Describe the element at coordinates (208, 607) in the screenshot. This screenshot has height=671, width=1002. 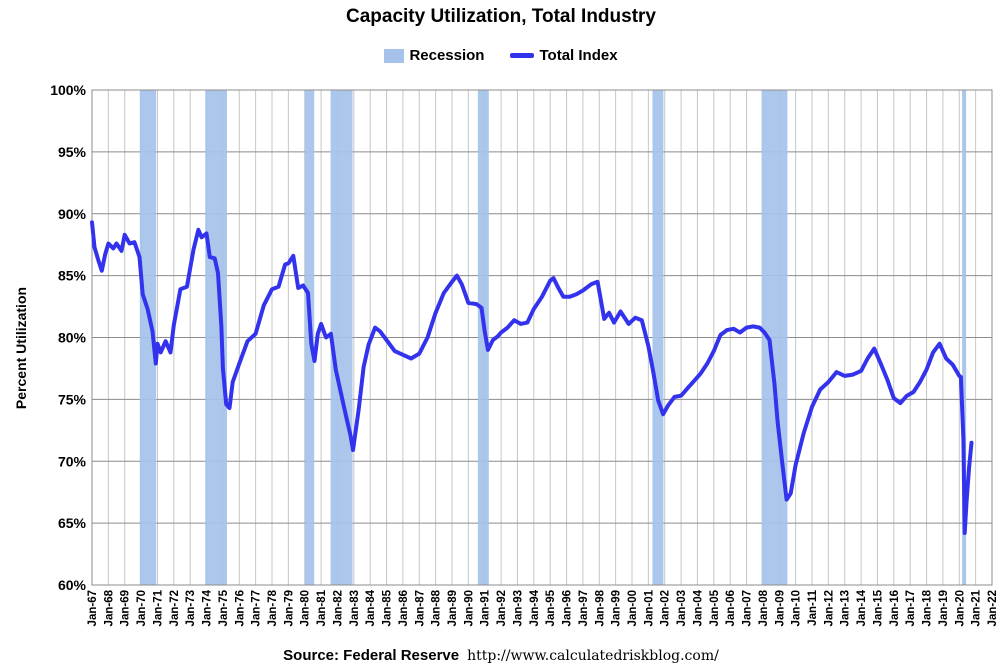
I see `x-tick-label: Jan-74` at that location.